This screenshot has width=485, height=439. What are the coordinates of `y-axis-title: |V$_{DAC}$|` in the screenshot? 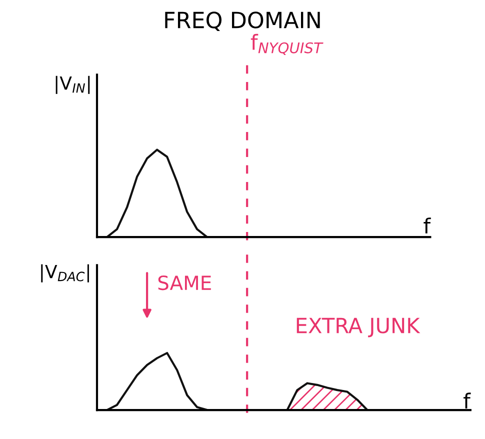 It's located at (65, 273).